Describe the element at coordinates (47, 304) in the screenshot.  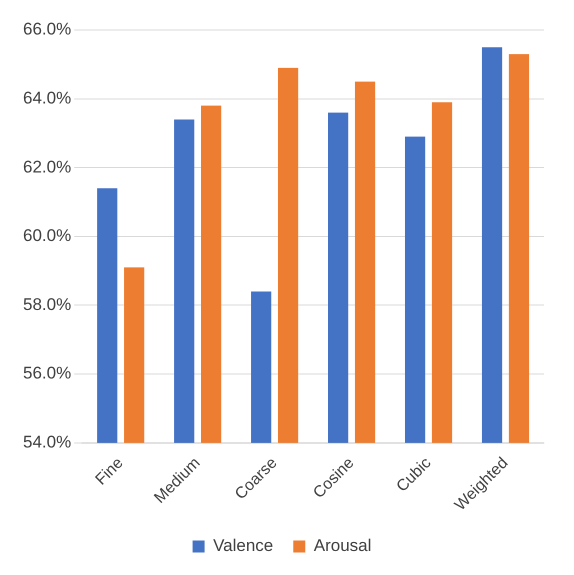
I see `y-tick-label: 58.0%` at that location.